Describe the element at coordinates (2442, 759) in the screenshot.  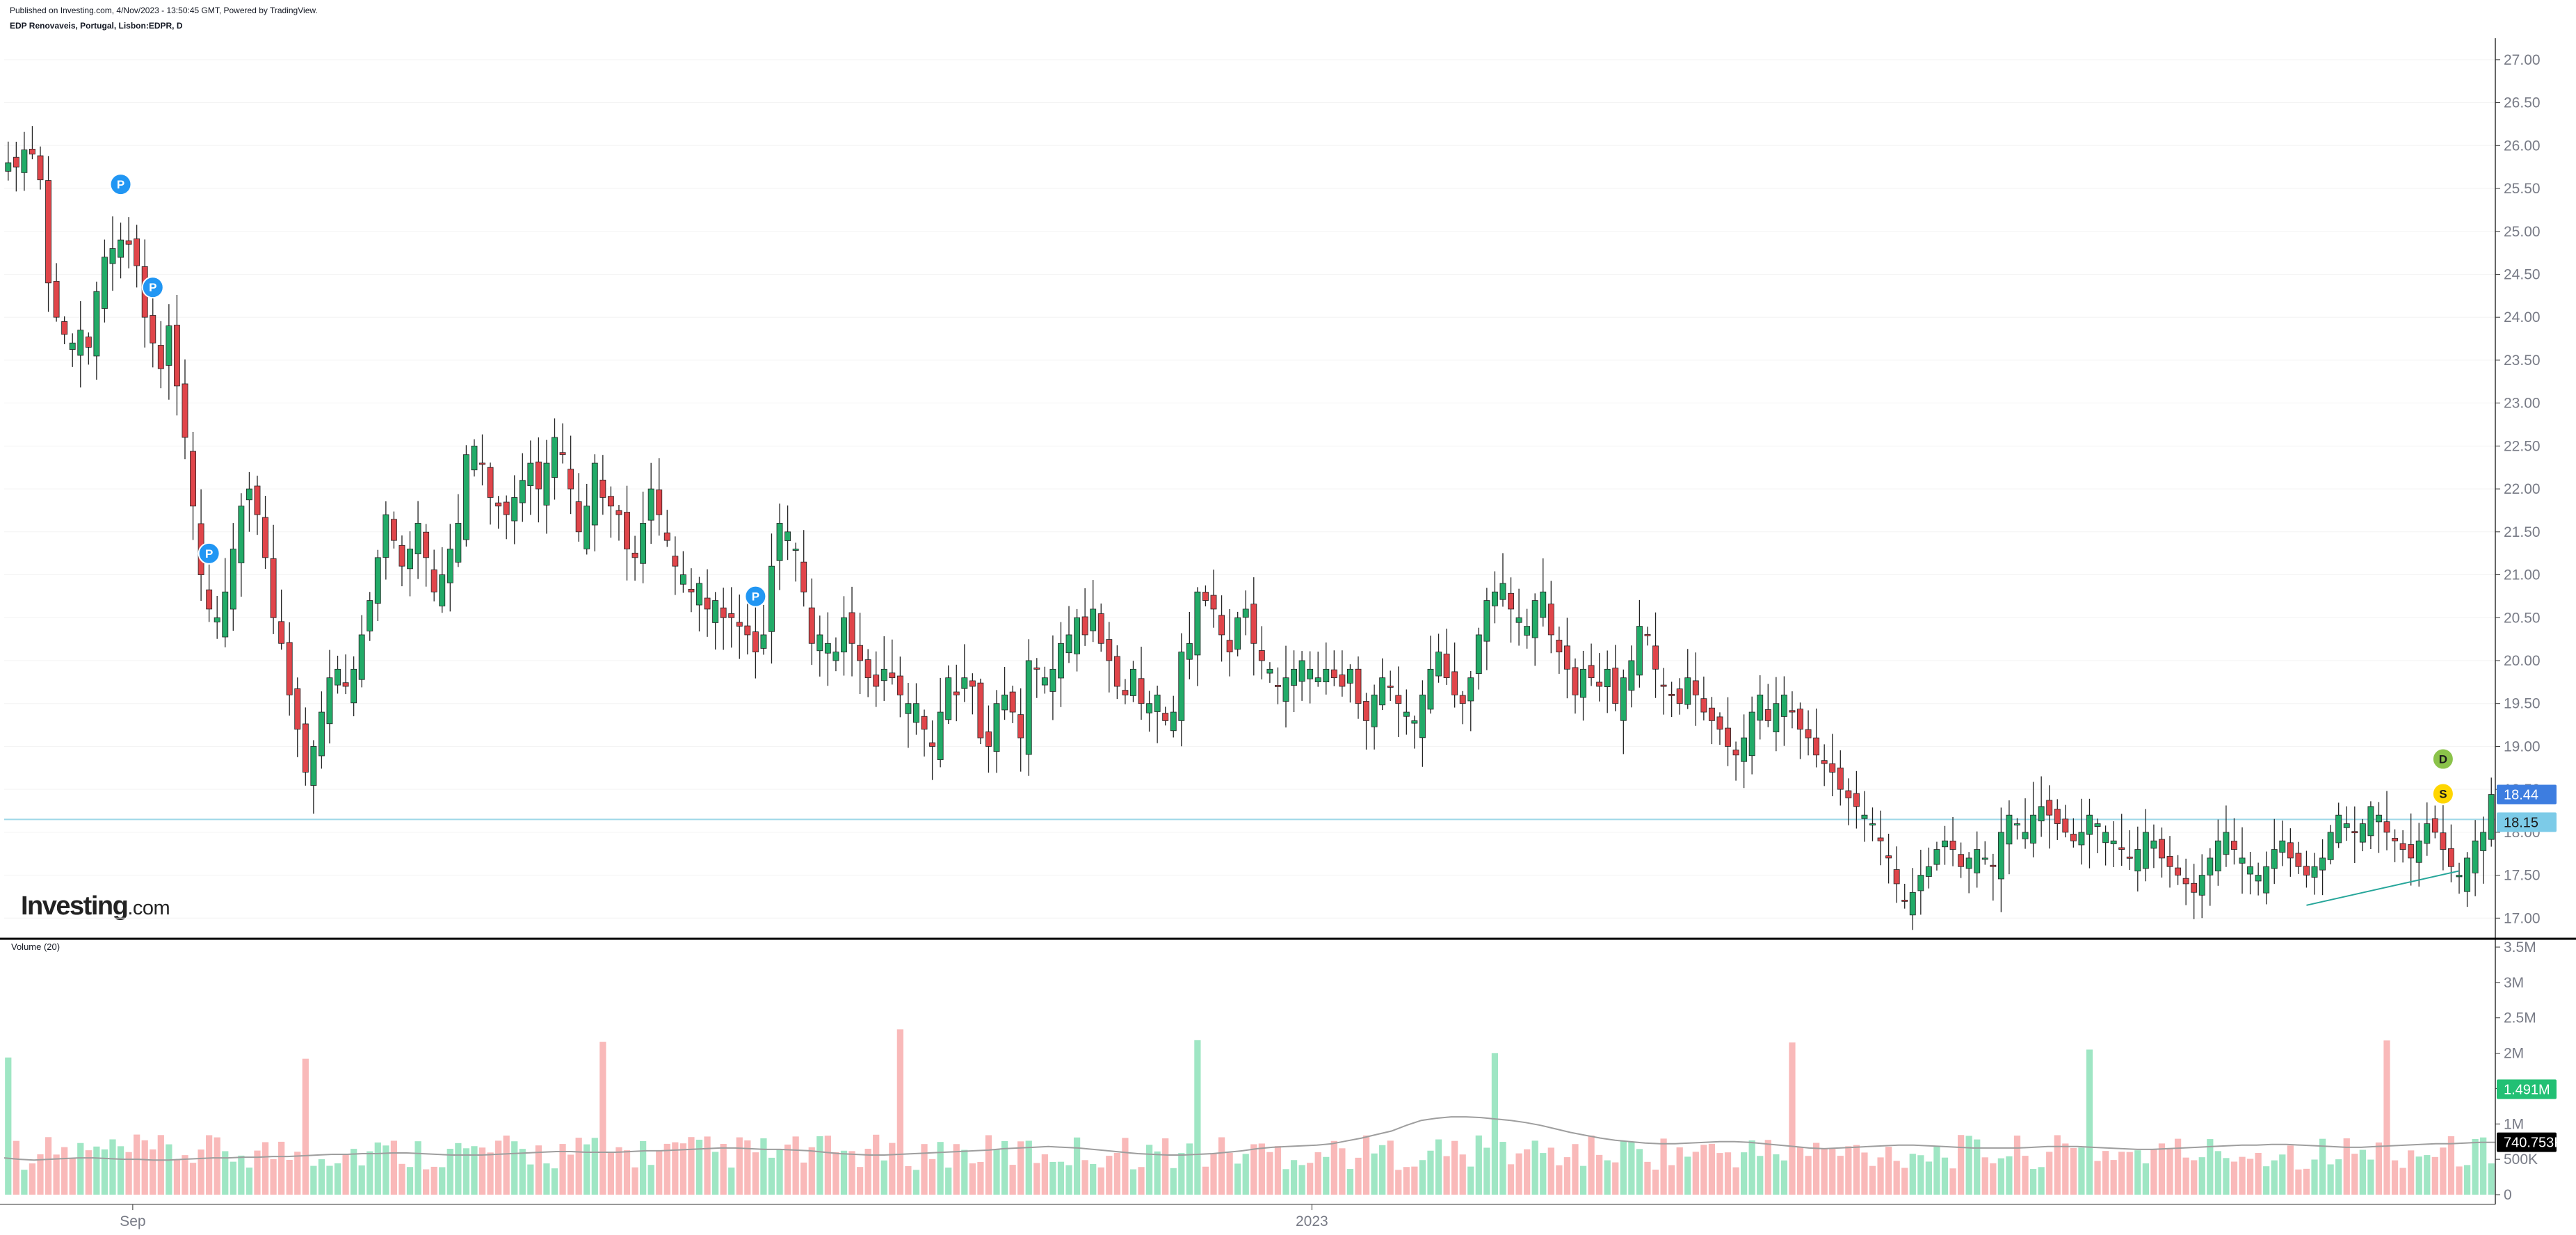
I see `marker-d-badge` at that location.